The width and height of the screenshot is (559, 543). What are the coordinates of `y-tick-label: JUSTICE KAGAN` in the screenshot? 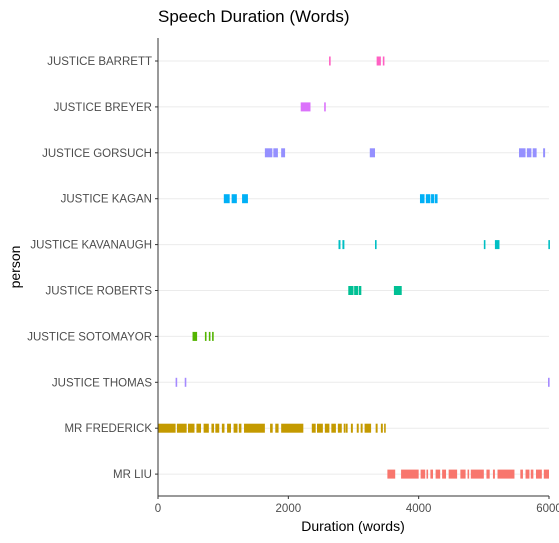 It's located at (106, 200).